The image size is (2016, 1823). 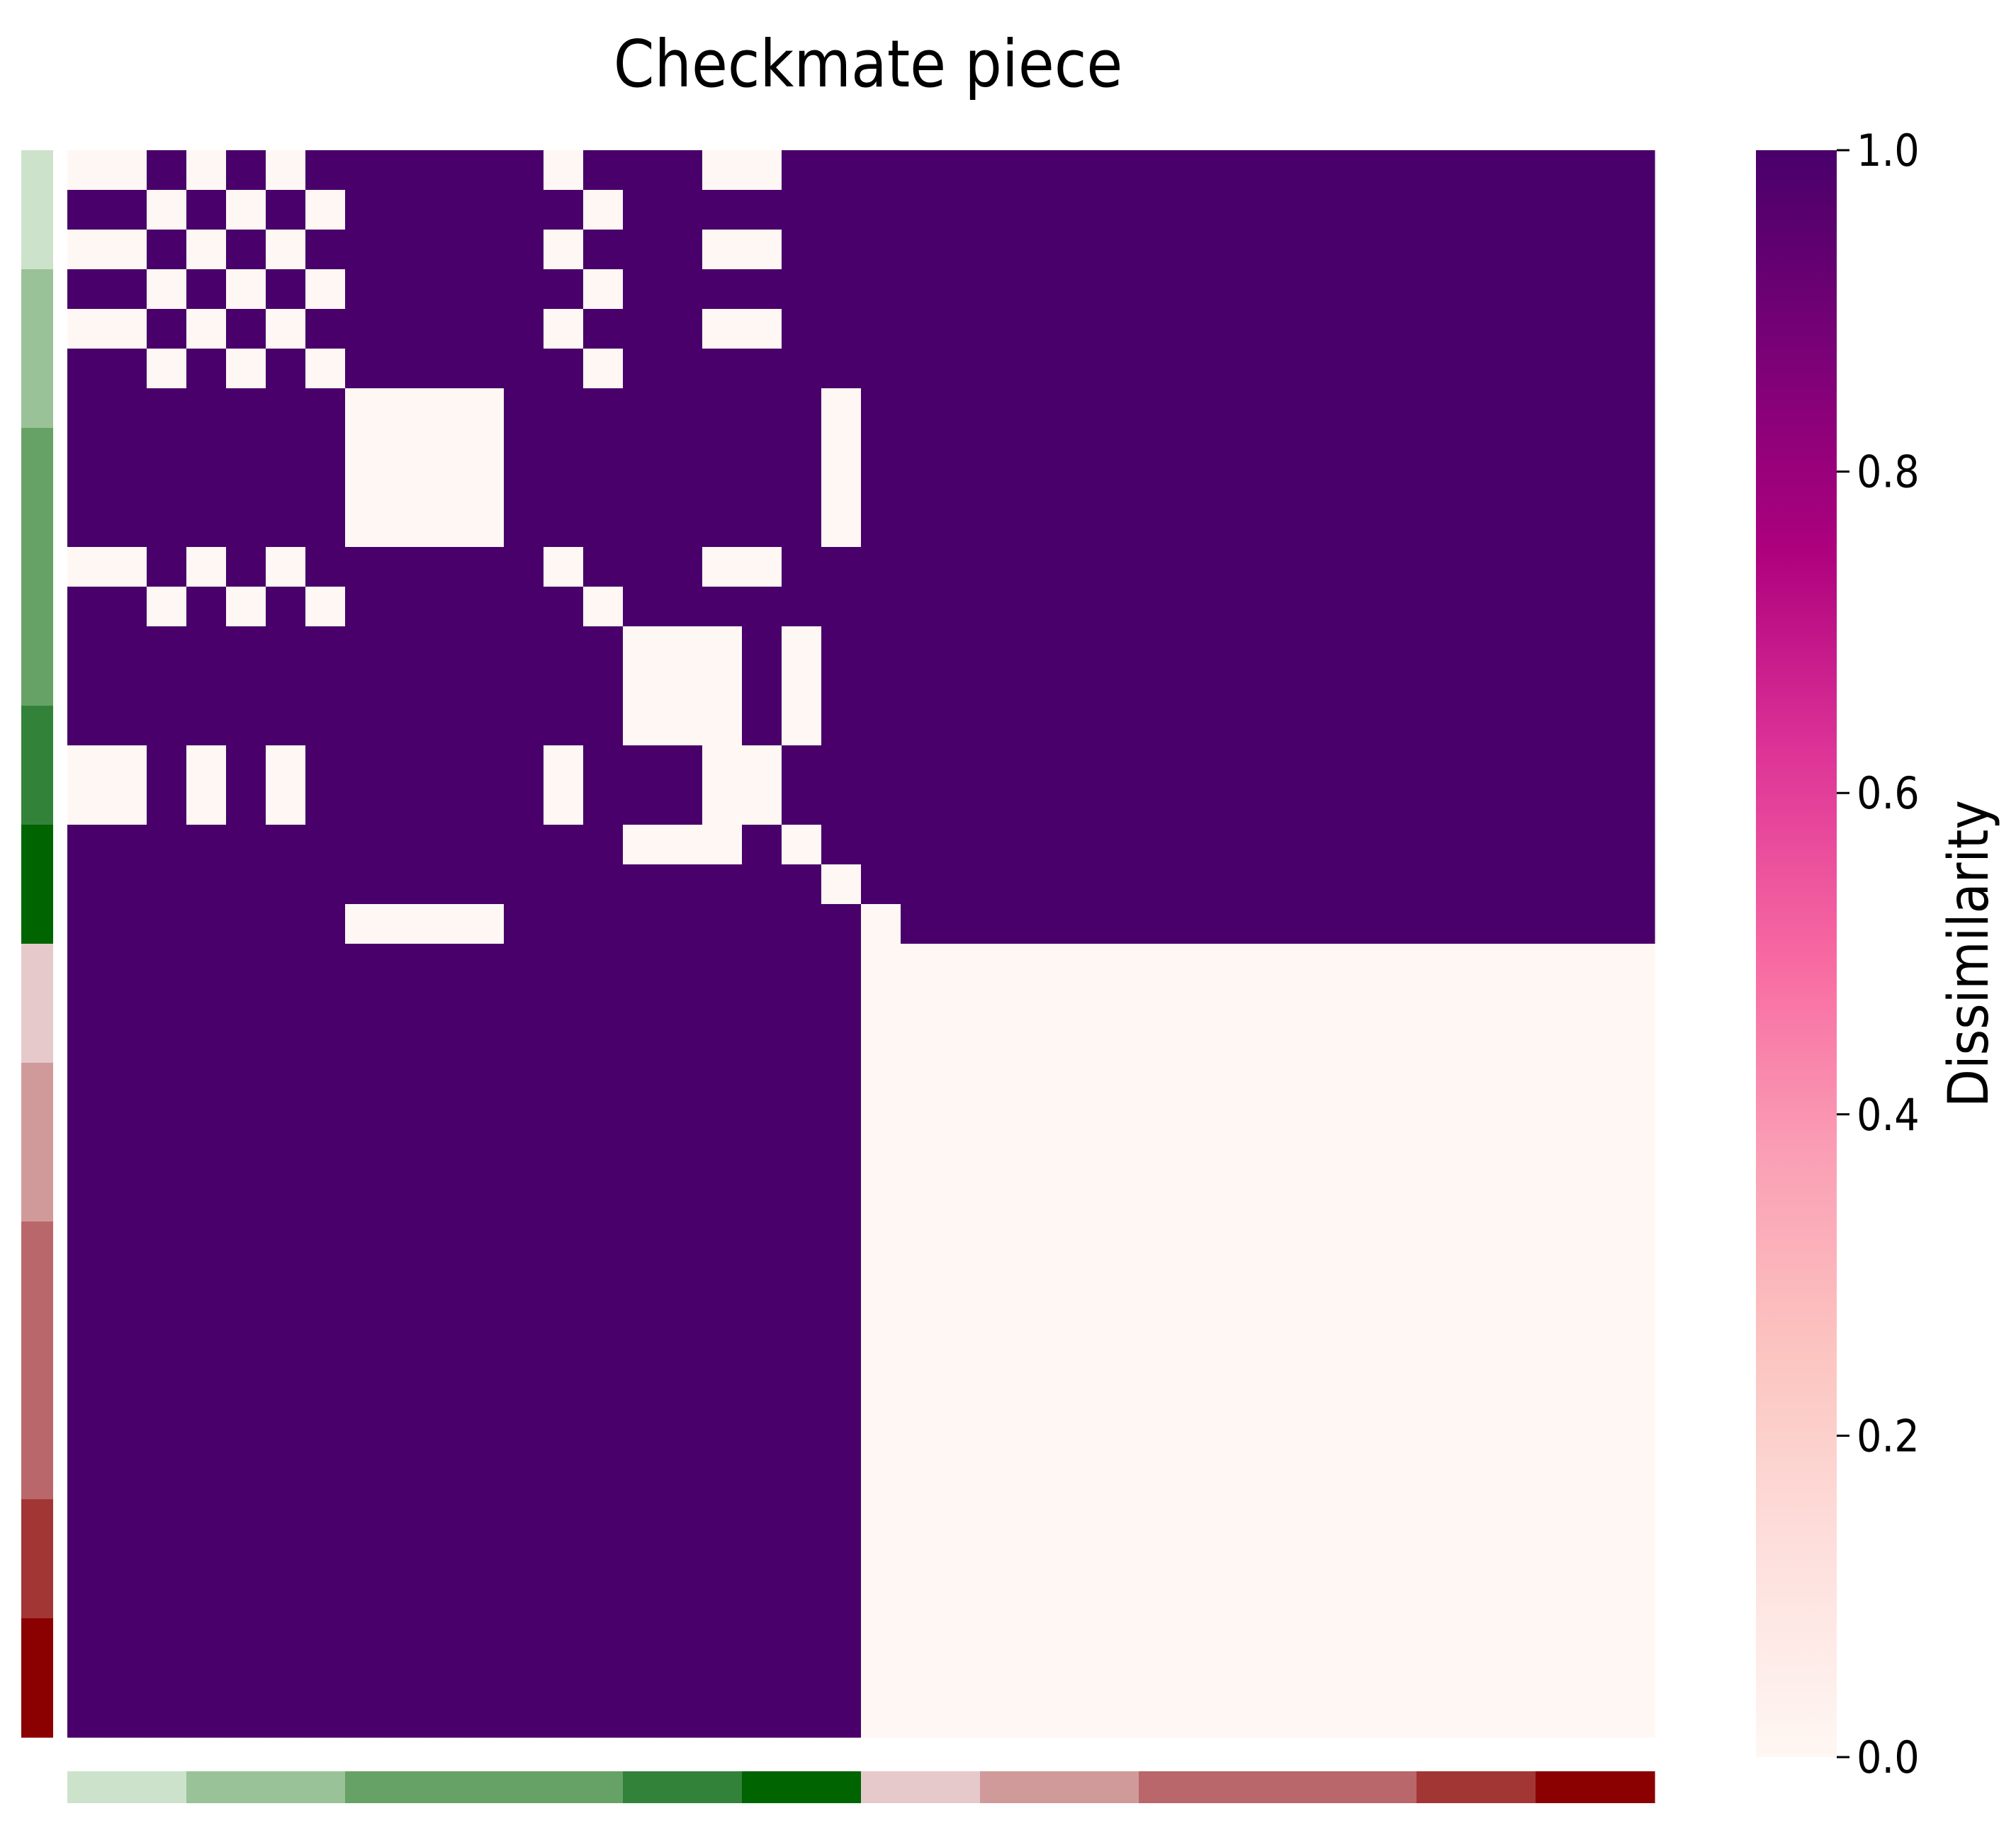 I want to click on column-color-strip, so click(x=861, y=1787).